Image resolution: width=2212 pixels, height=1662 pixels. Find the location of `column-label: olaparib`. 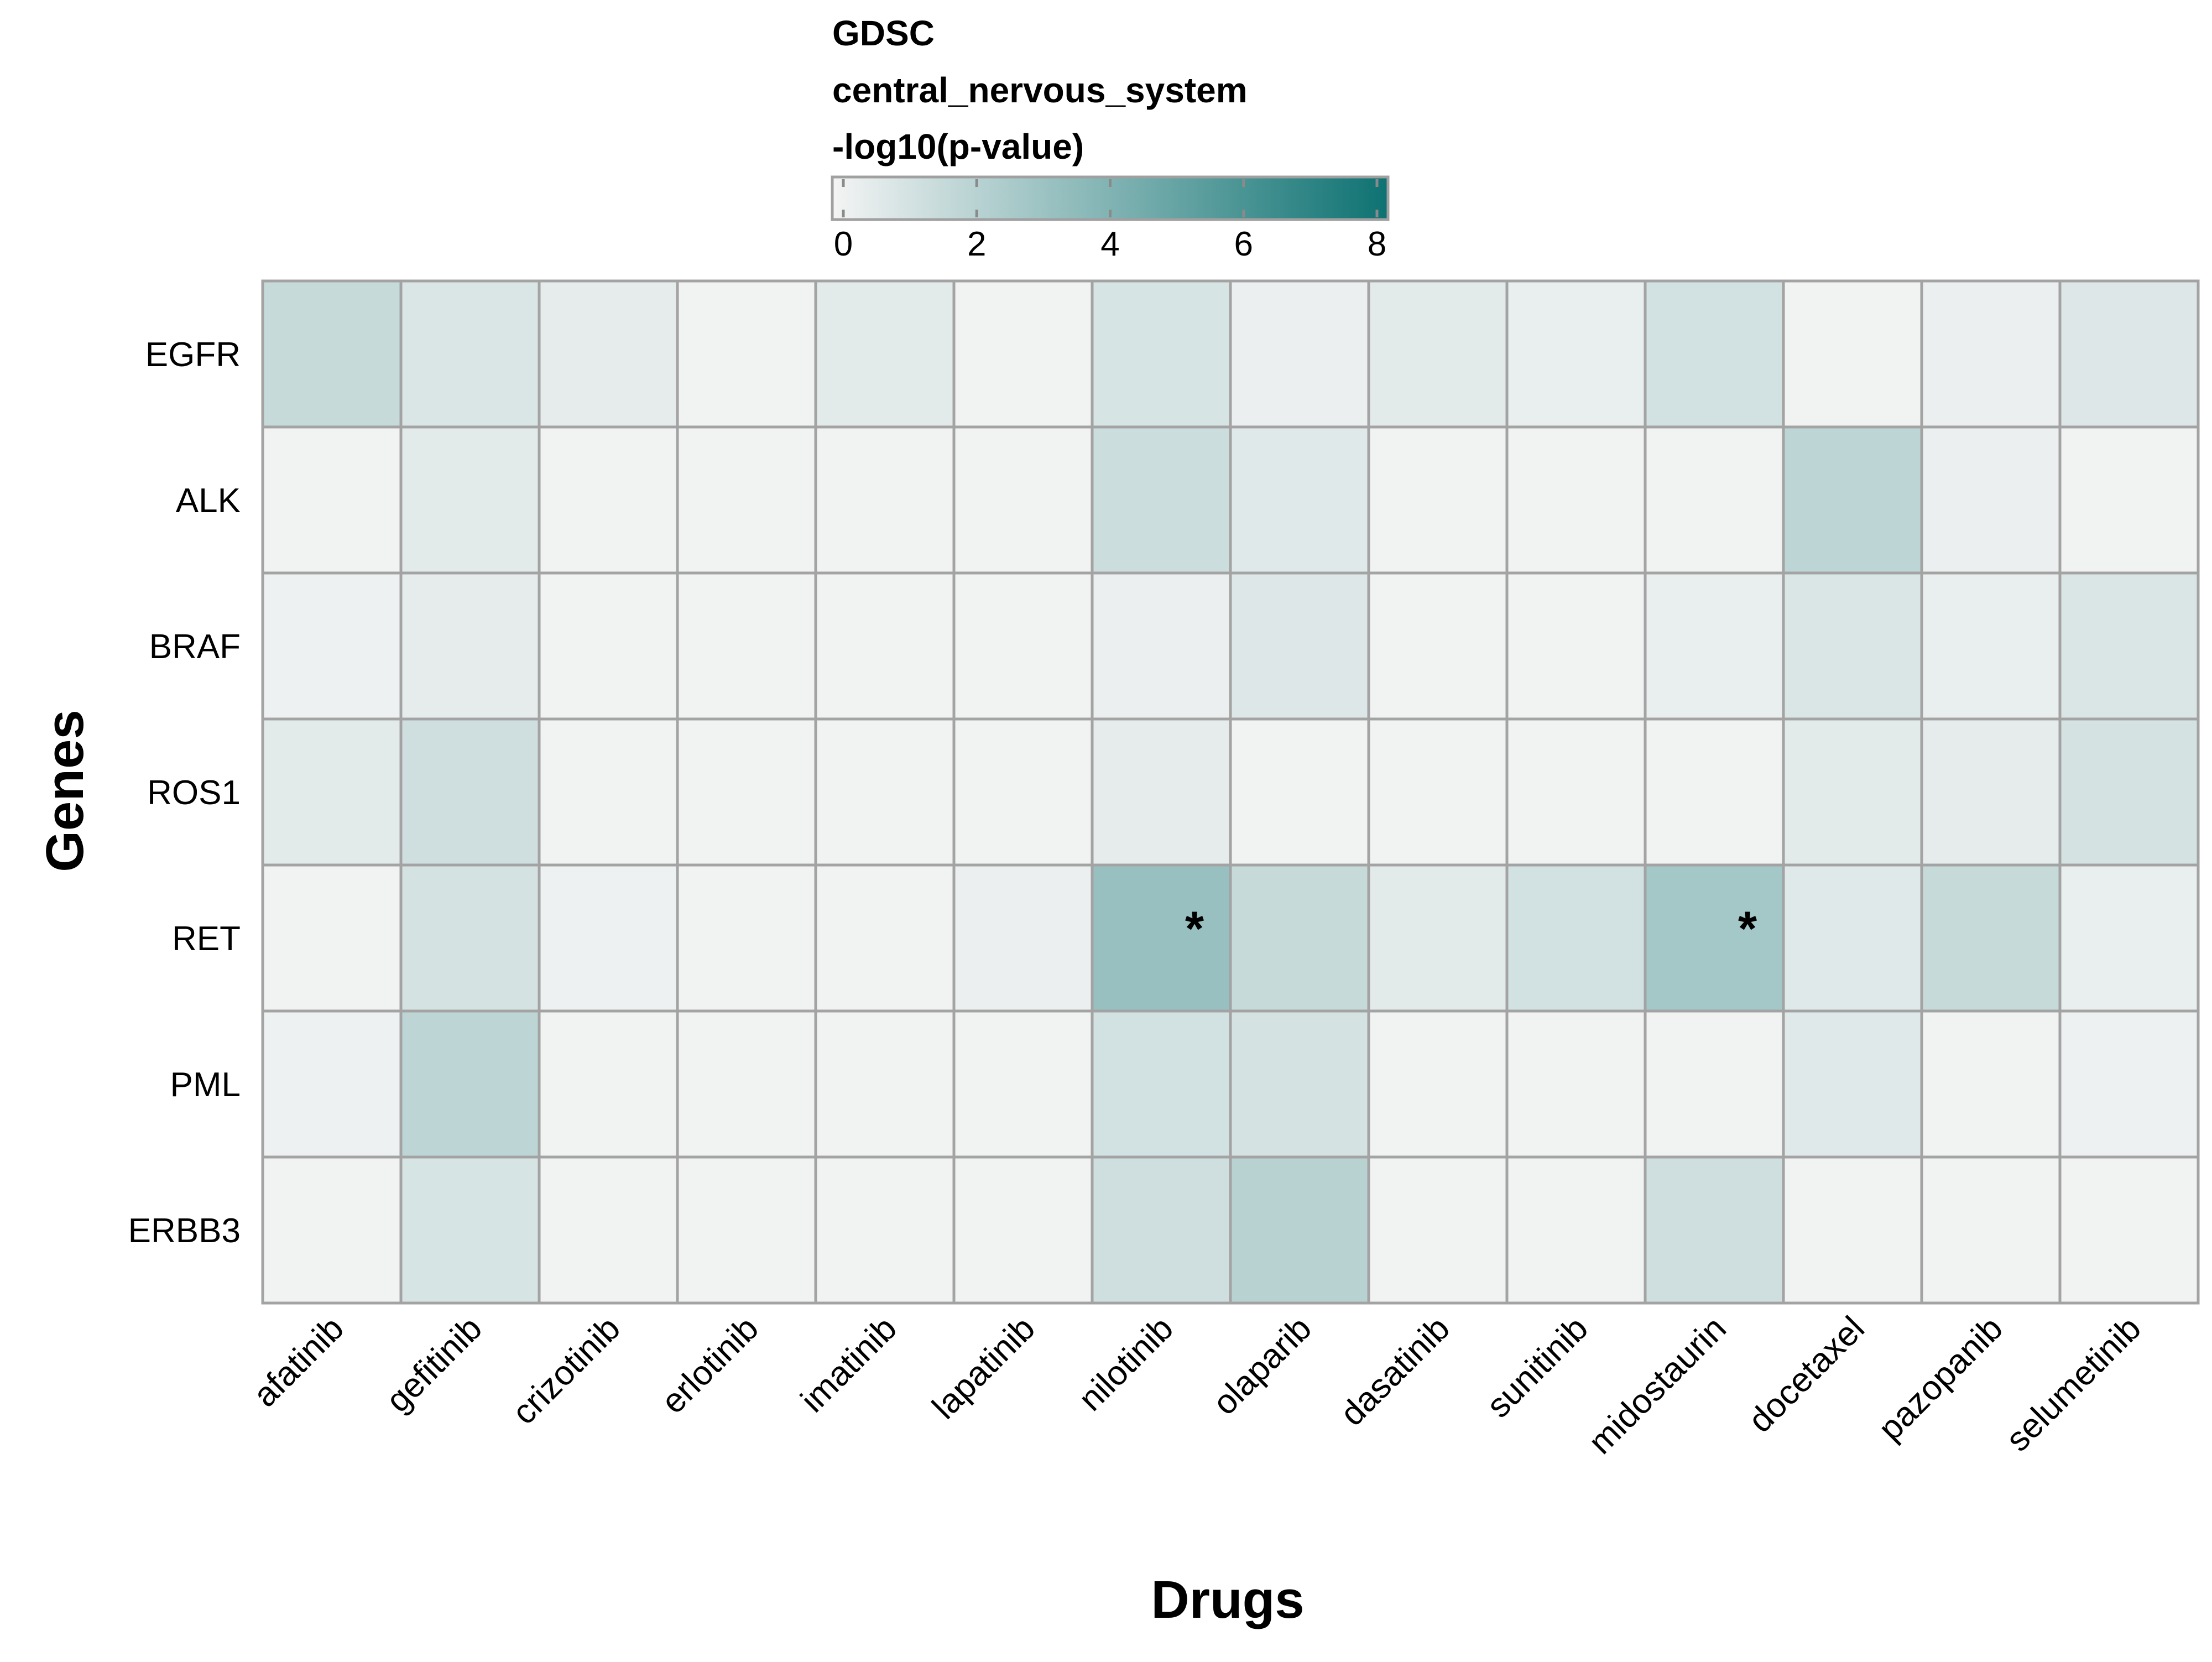

column-label: olaparib is located at coordinates (1262, 1366).